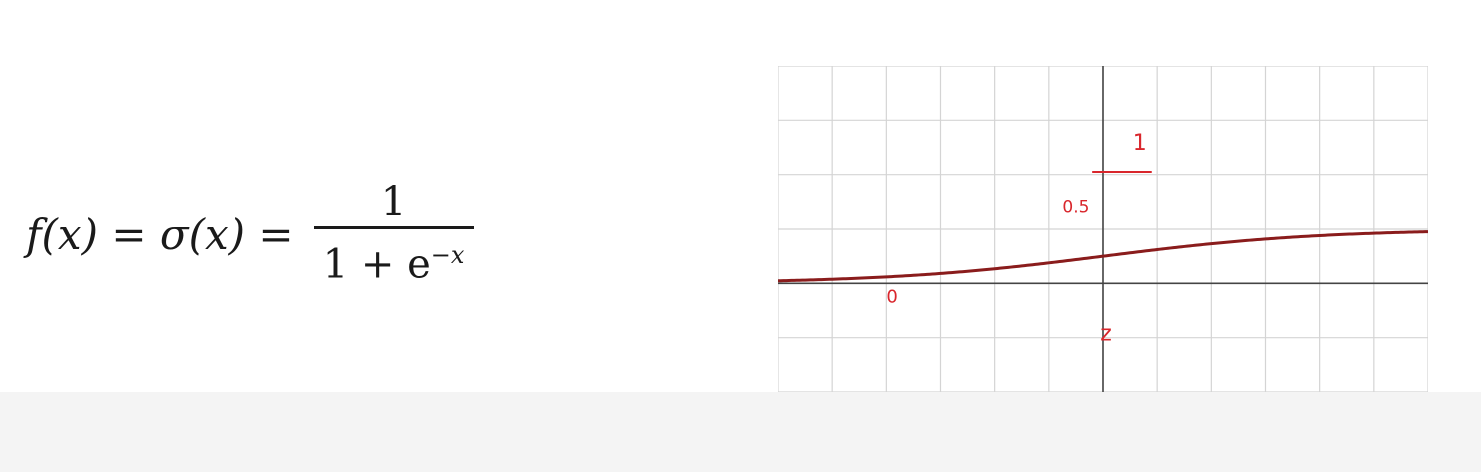 The width and height of the screenshot is (1481, 472). I want to click on series-layer, so click(1103, 256).